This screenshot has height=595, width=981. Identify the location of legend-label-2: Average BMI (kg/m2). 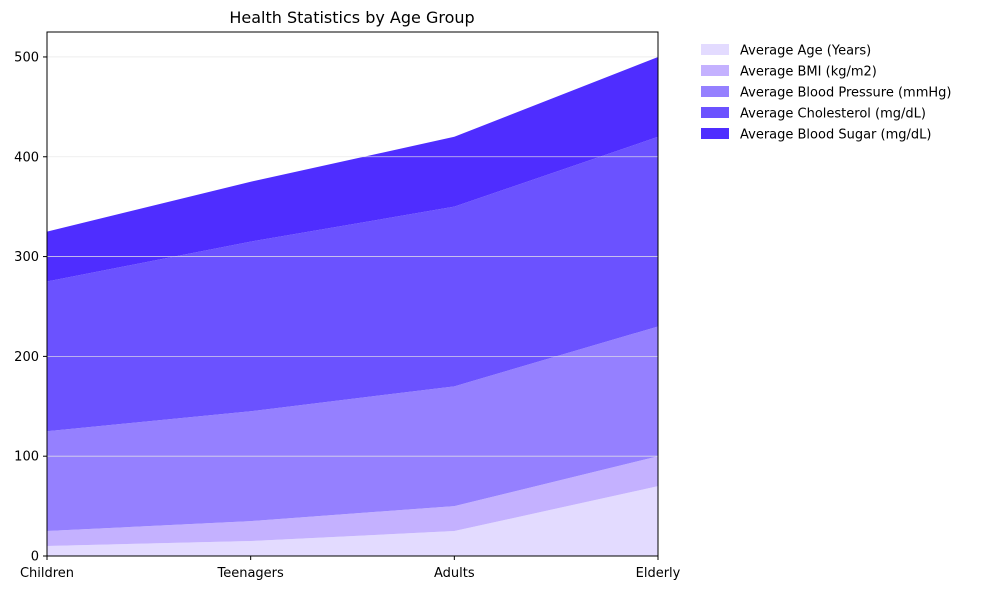
(808, 72).